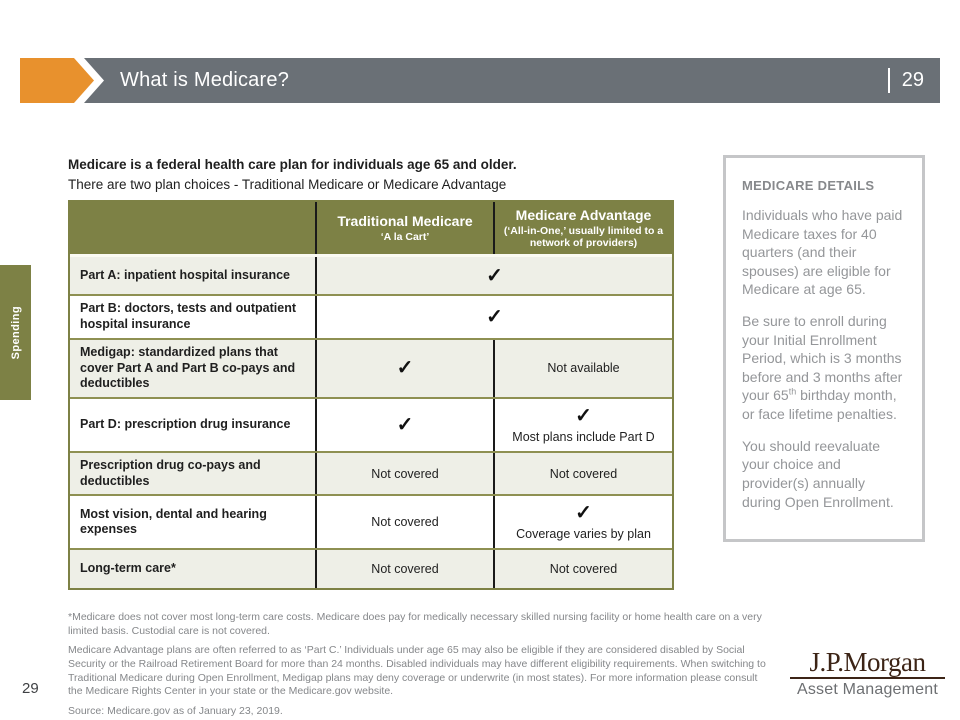 The width and height of the screenshot is (960, 720). What do you see at coordinates (30, 688) in the screenshot?
I see `footer-page-number: 29` at bounding box center [30, 688].